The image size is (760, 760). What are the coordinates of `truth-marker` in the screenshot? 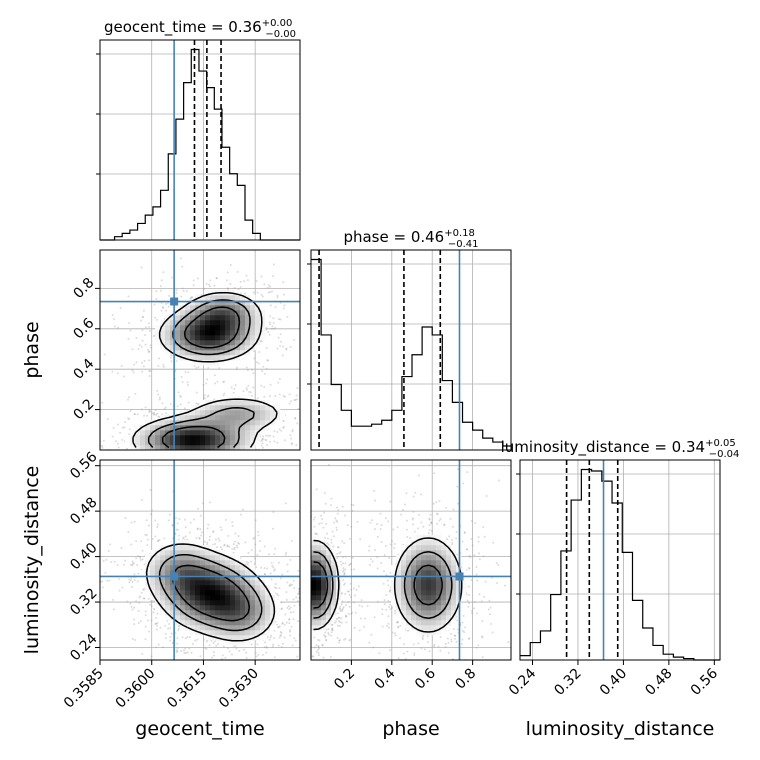 It's located at (174, 576).